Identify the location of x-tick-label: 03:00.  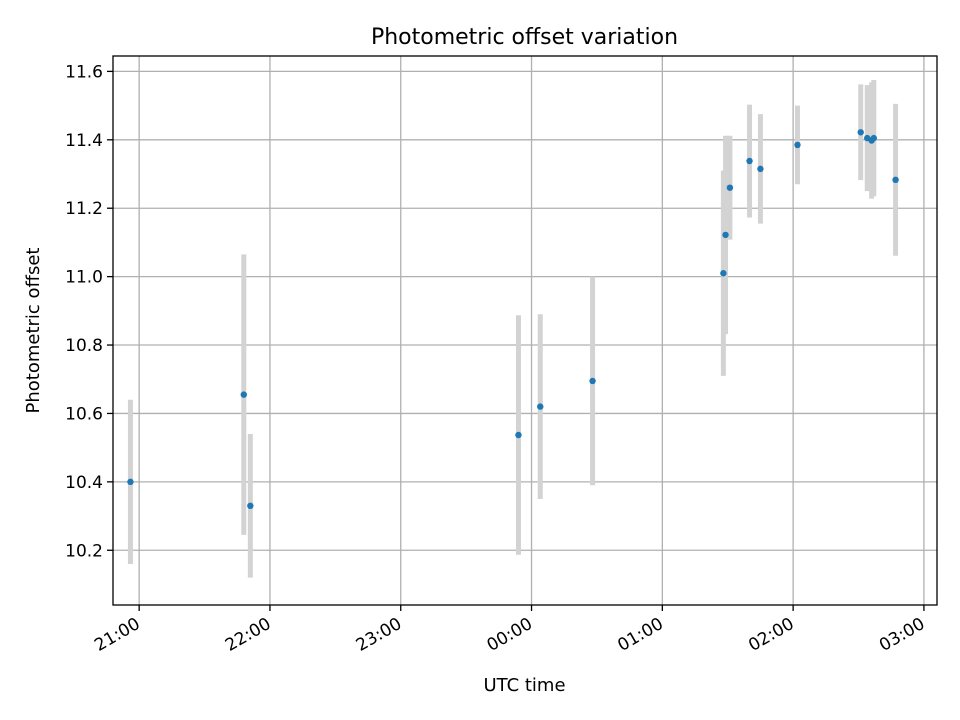
(902, 635).